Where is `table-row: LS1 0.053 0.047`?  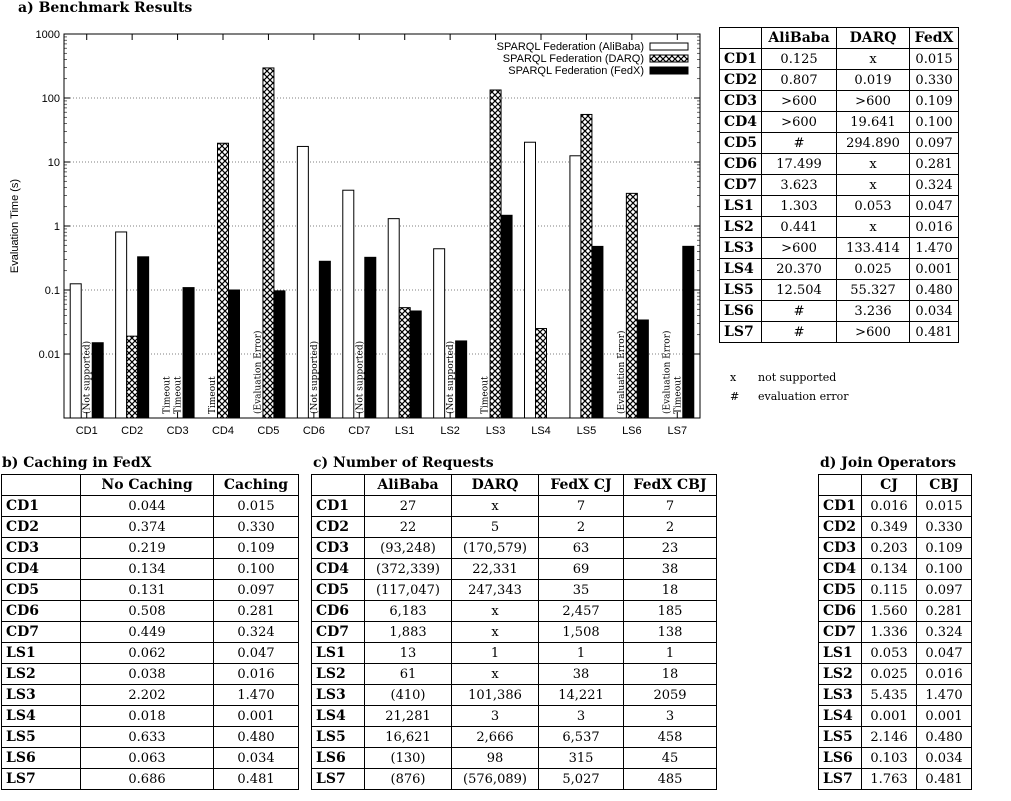
table-row: LS1 0.053 0.047 is located at coordinates (895, 653).